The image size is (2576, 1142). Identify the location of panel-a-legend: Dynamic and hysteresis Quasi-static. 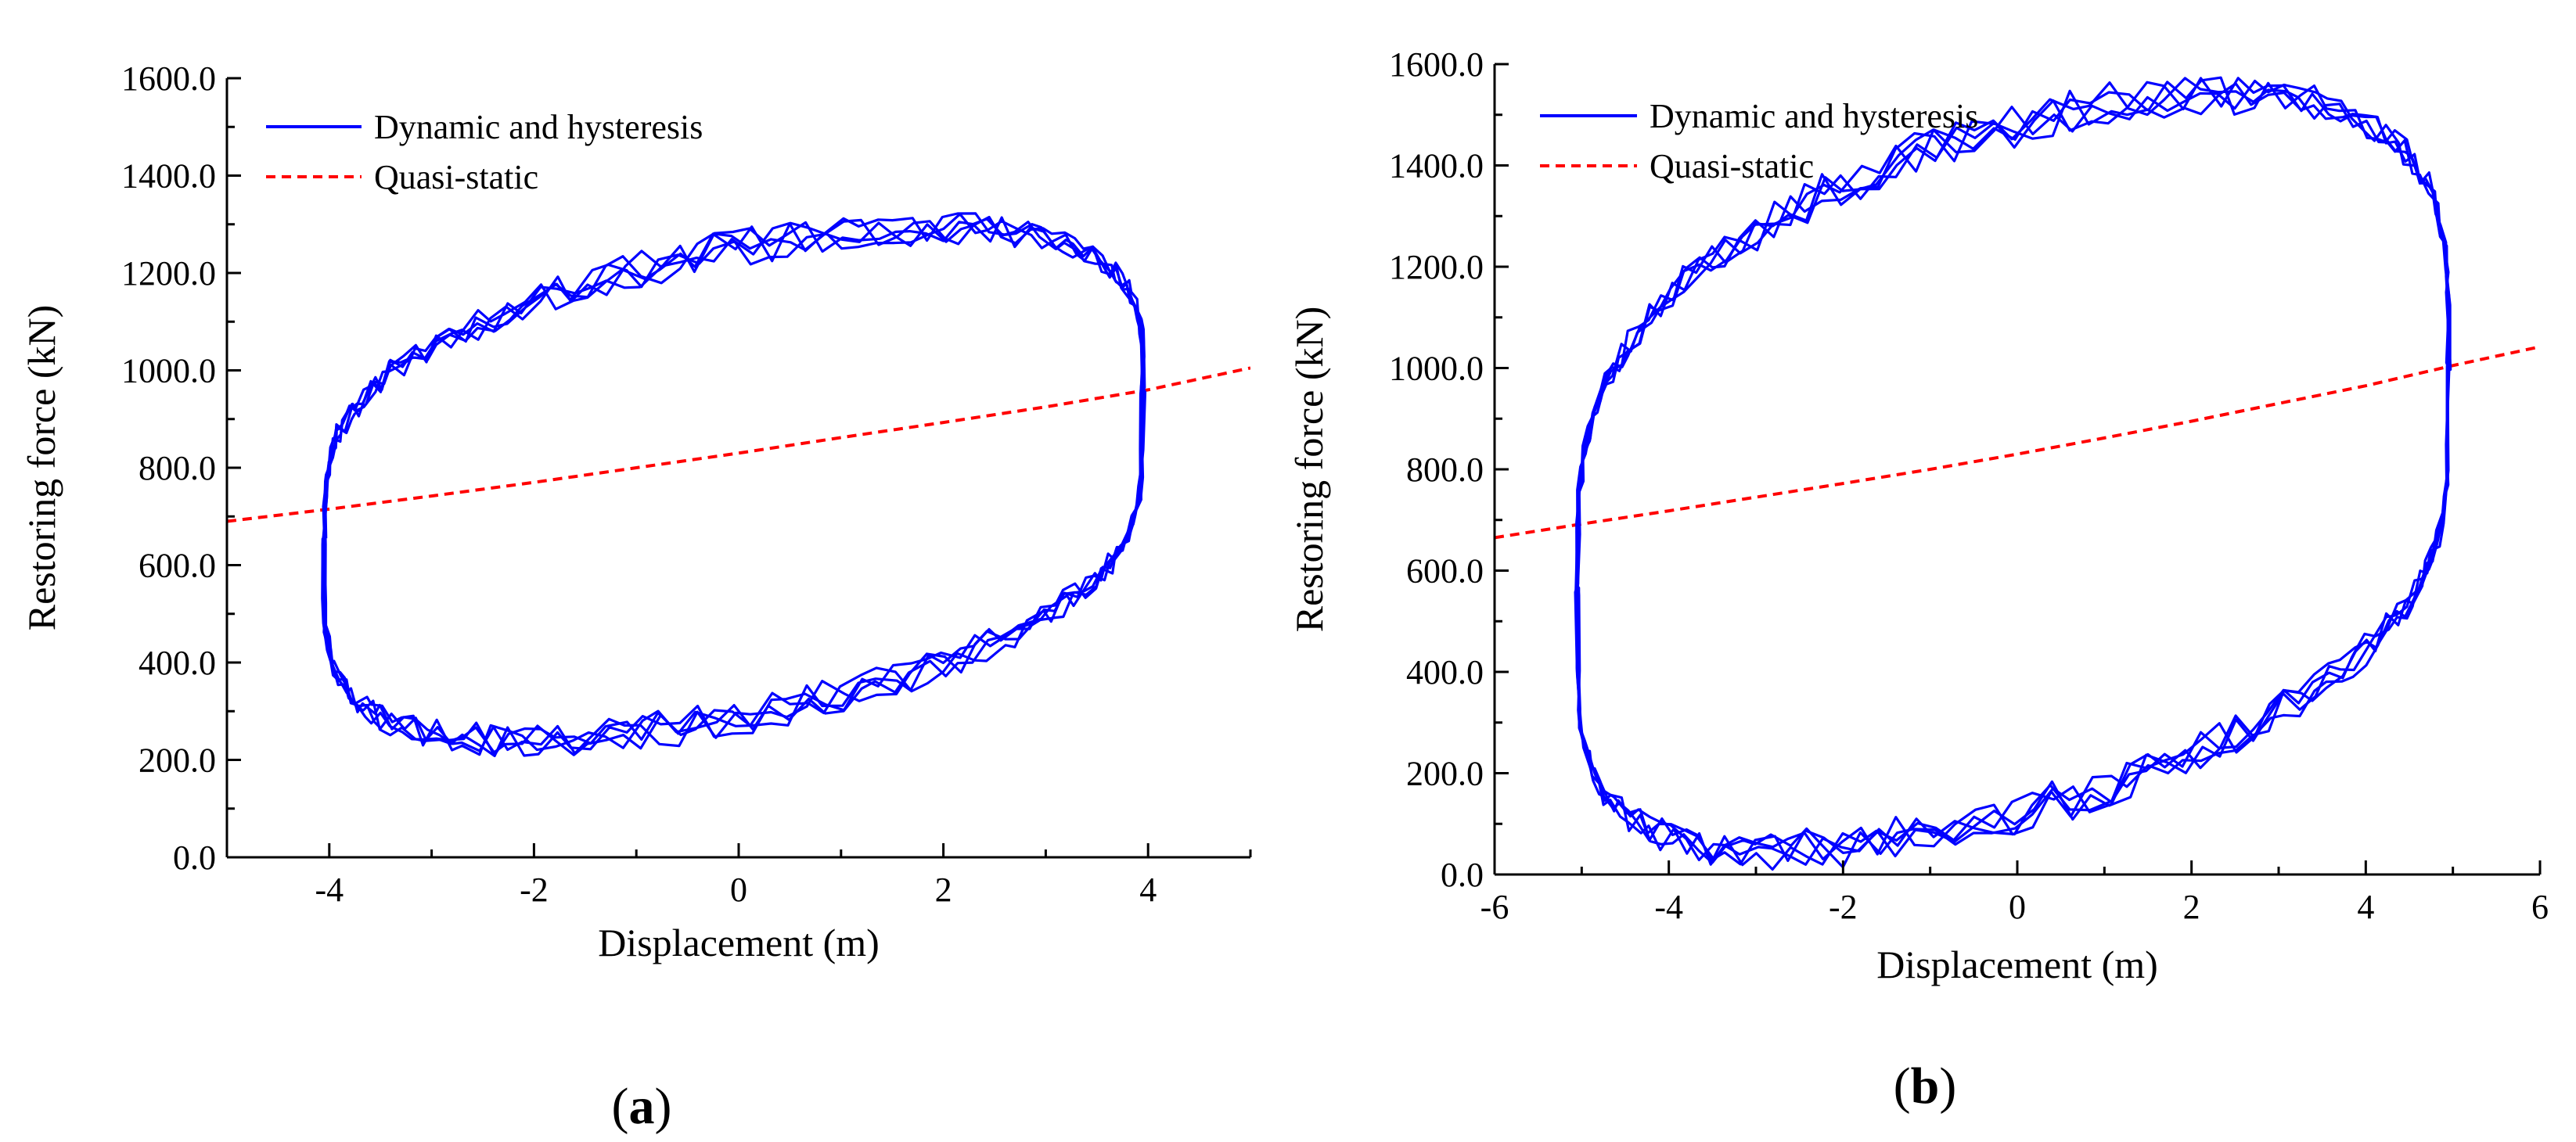
(485, 152).